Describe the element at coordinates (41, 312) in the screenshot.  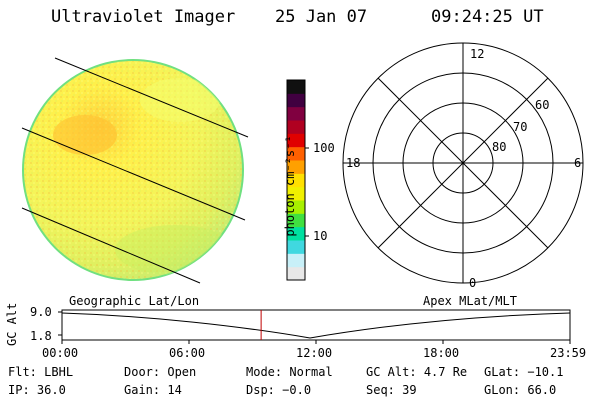
I see `timeline-ytick-9: 9.0` at that location.